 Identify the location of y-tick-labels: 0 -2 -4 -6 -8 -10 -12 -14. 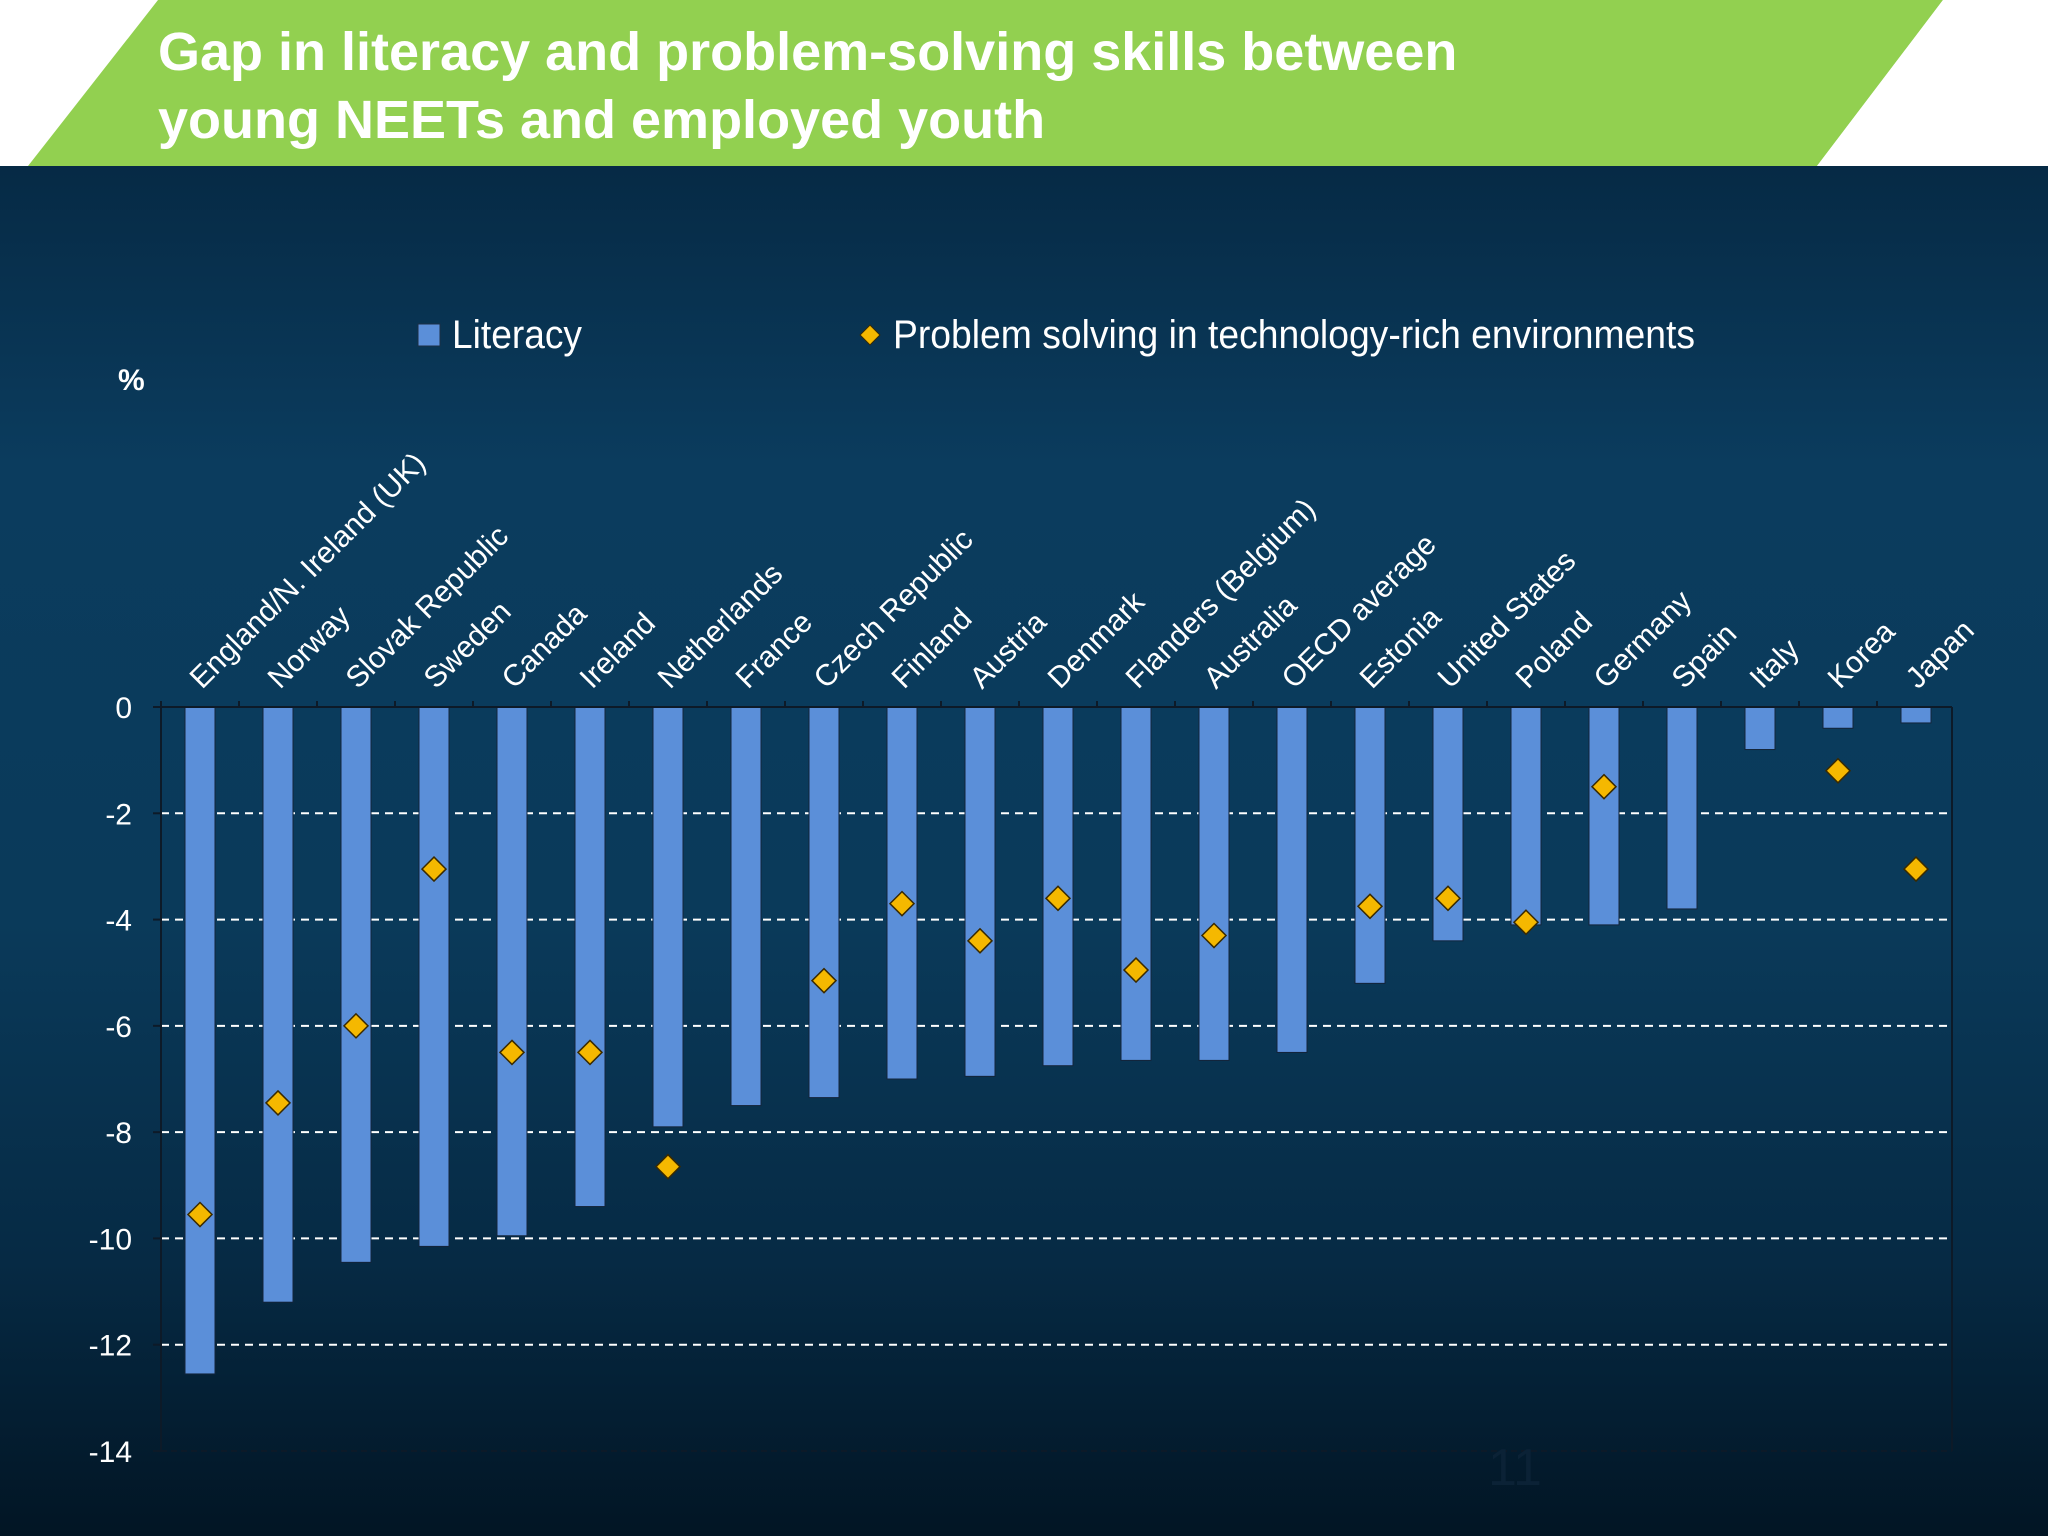
(110, 1080).